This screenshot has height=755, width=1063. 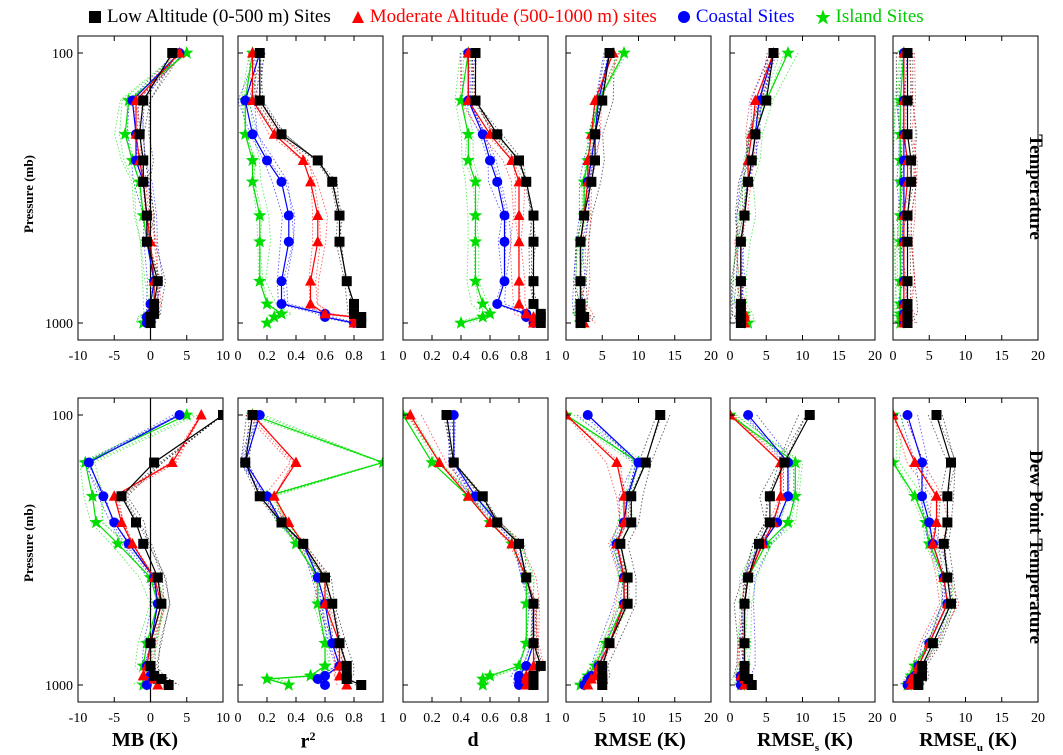 What do you see at coordinates (683, 17) in the screenshot?
I see `circle-marker-icon` at bounding box center [683, 17].